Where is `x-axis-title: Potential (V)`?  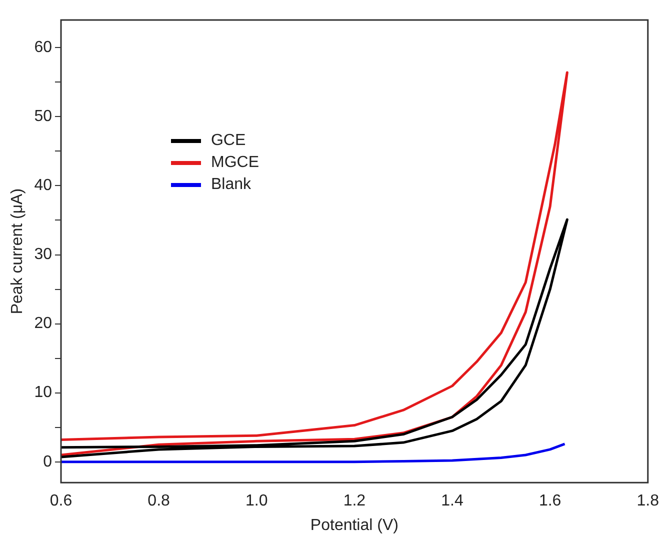 x-axis-title: Potential (V) is located at coordinates (354, 525).